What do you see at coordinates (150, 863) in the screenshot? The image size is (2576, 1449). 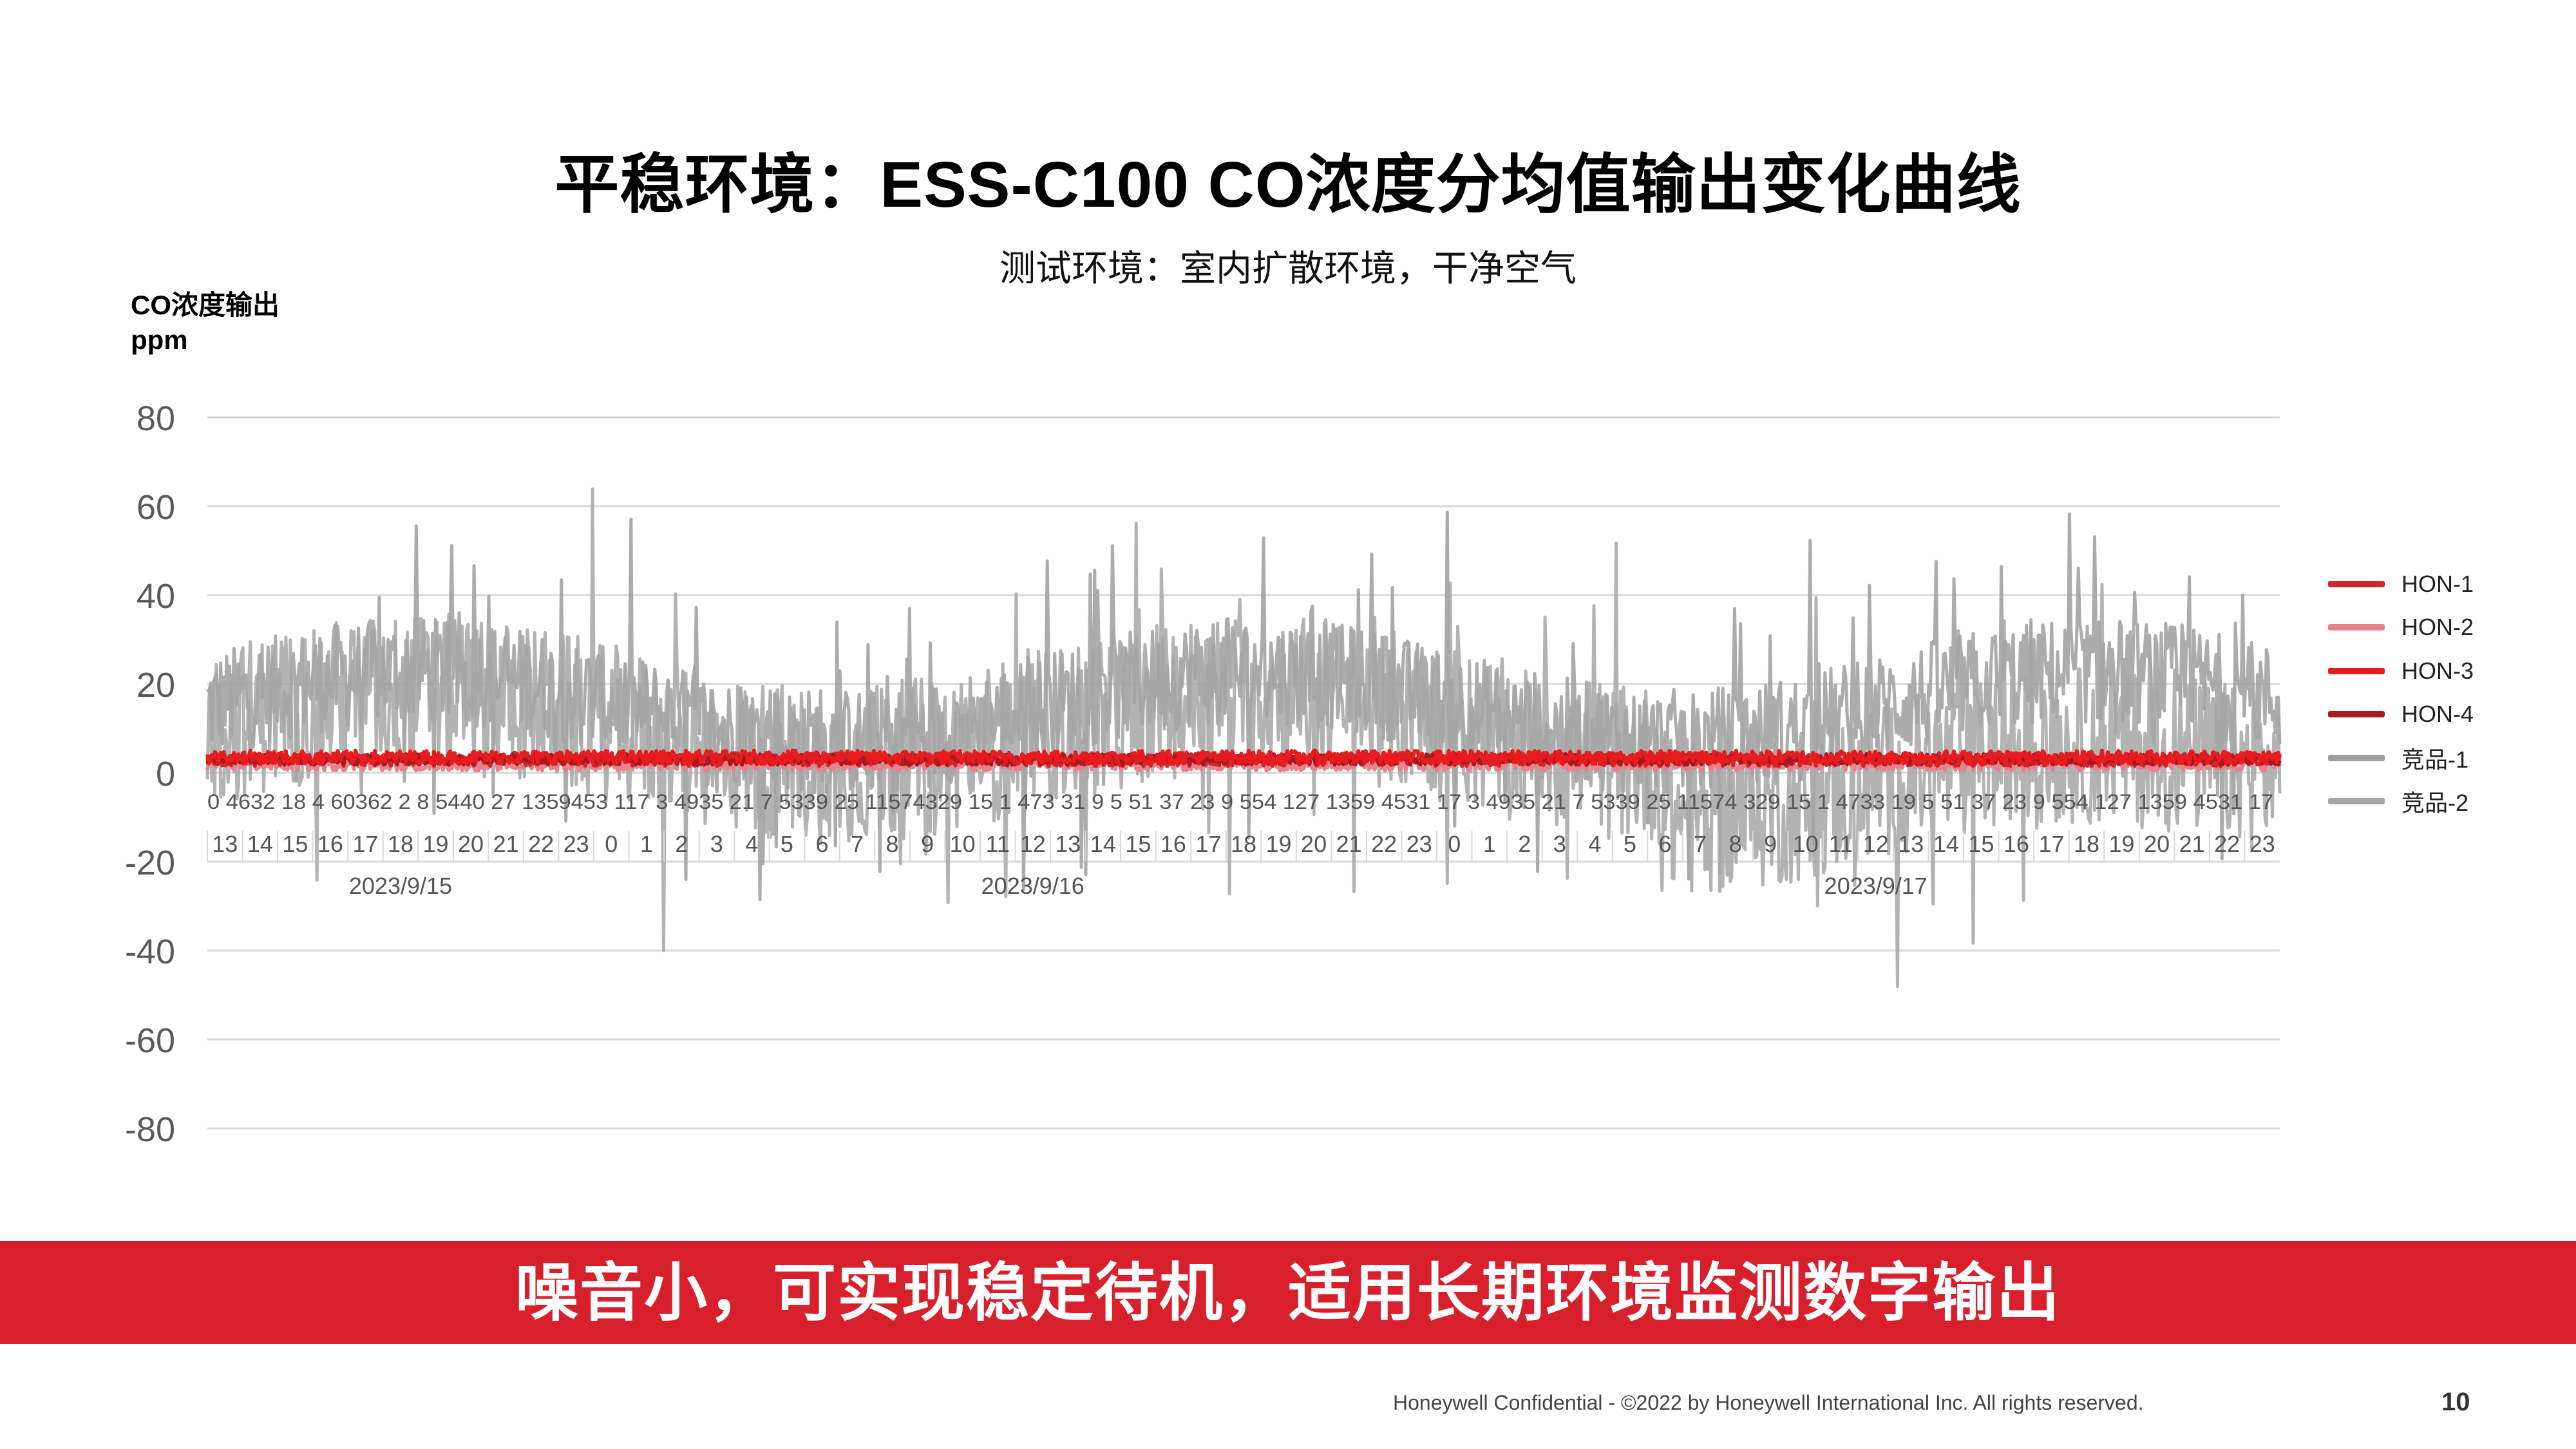 I see `y-tick-label: -20` at bounding box center [150, 863].